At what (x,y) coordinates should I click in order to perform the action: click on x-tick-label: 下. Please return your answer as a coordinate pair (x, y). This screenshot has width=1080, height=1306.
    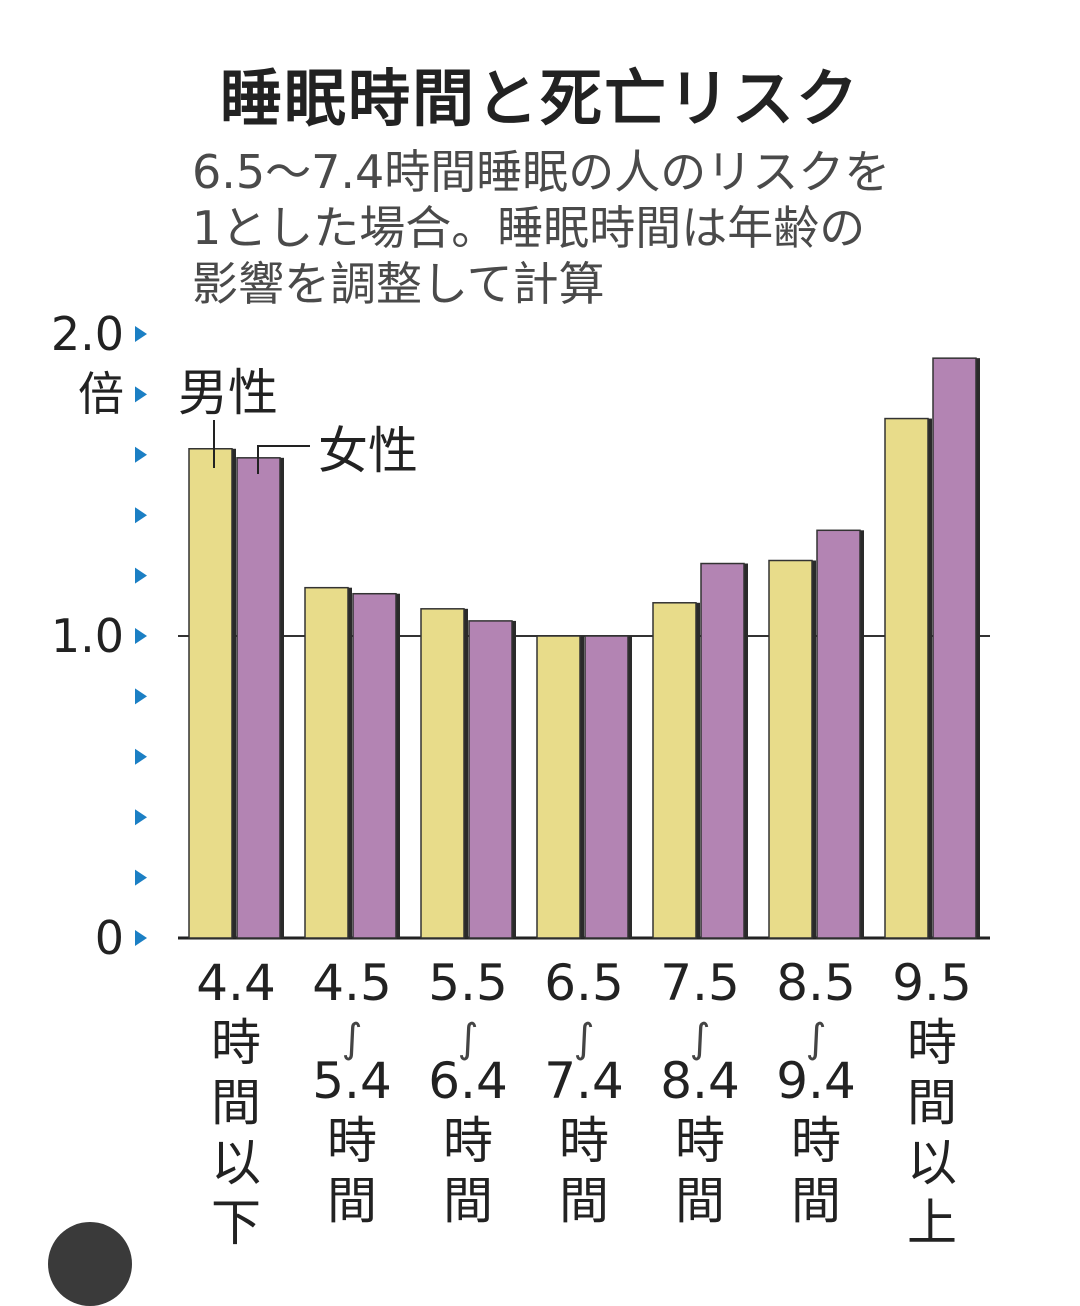
    Looking at the image, I should click on (236, 1221).